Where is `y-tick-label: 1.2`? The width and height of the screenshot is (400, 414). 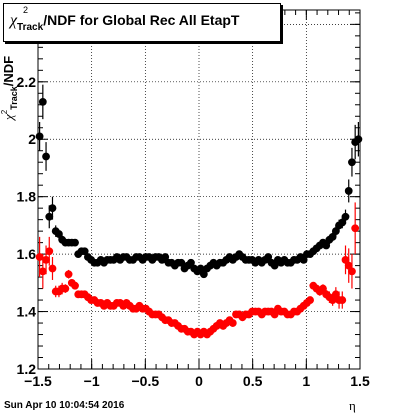 y-tick-label: 1.2 is located at coordinates (27, 369).